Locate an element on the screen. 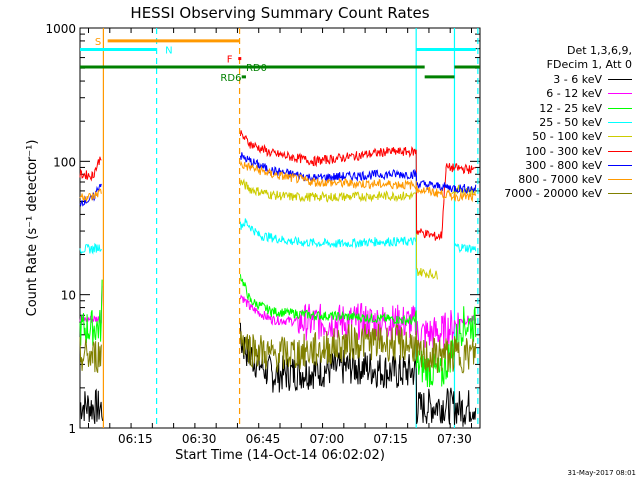  state-label-f: F is located at coordinates (230, 60).